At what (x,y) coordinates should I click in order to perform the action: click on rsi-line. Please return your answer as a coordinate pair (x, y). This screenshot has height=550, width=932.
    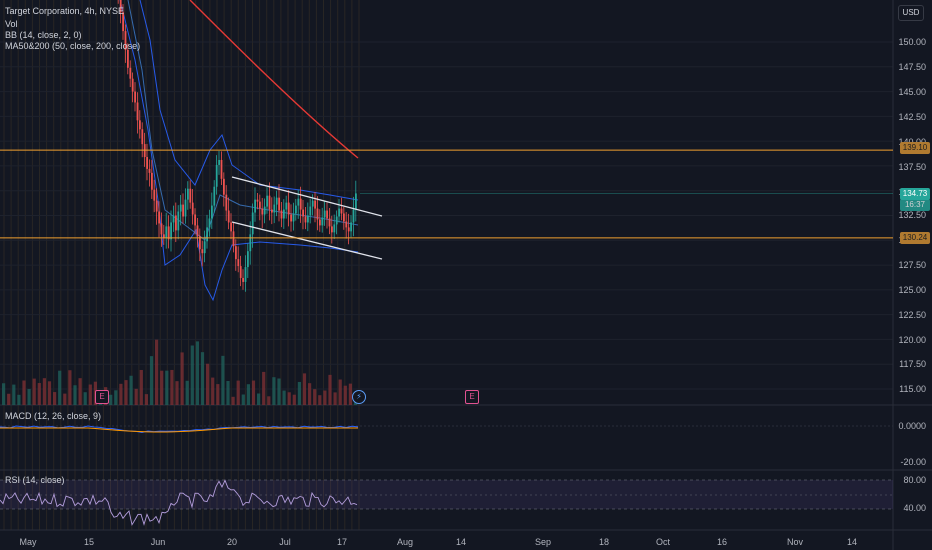
    Looking at the image, I should click on (179, 502).